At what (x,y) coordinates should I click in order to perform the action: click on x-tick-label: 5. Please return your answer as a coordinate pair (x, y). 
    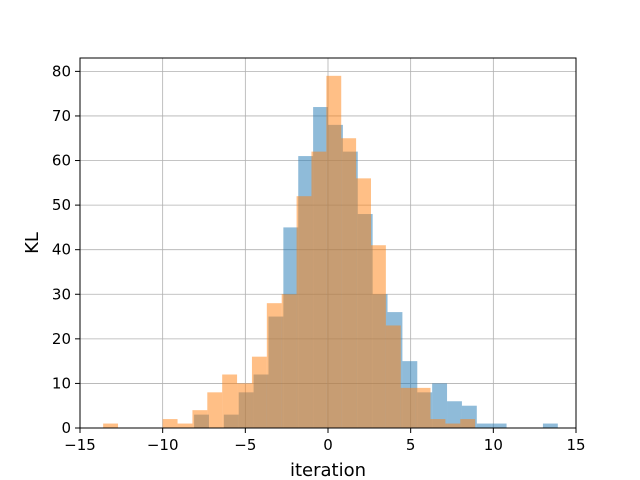
    Looking at the image, I should click on (411, 445).